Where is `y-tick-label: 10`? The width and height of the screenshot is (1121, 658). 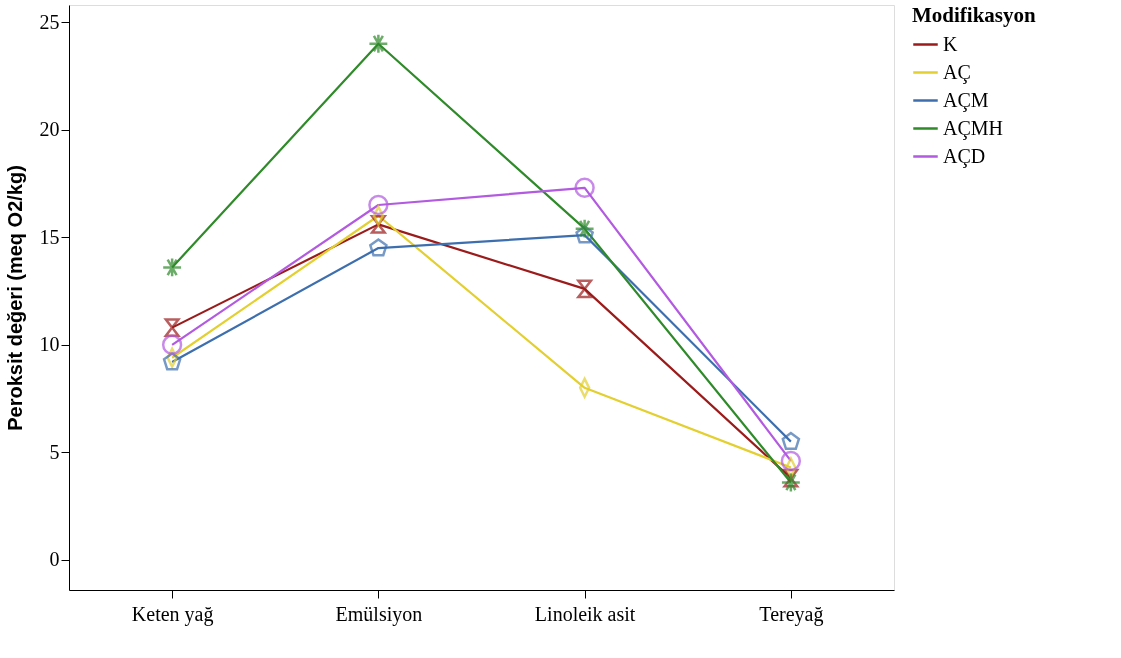
y-tick-label: 10 is located at coordinates (49, 344).